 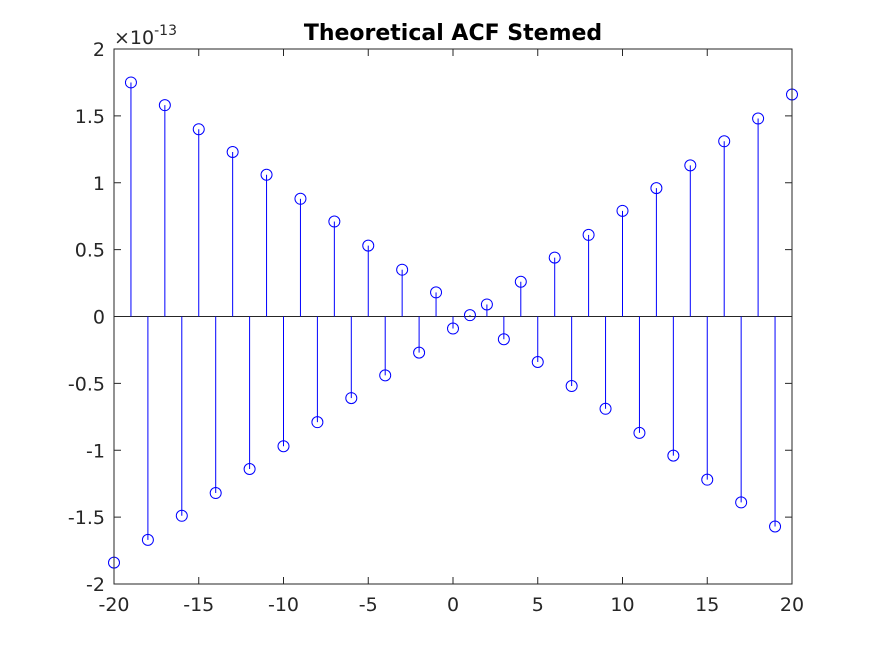 I want to click on y-tick-label: -1, so click(x=95, y=451).